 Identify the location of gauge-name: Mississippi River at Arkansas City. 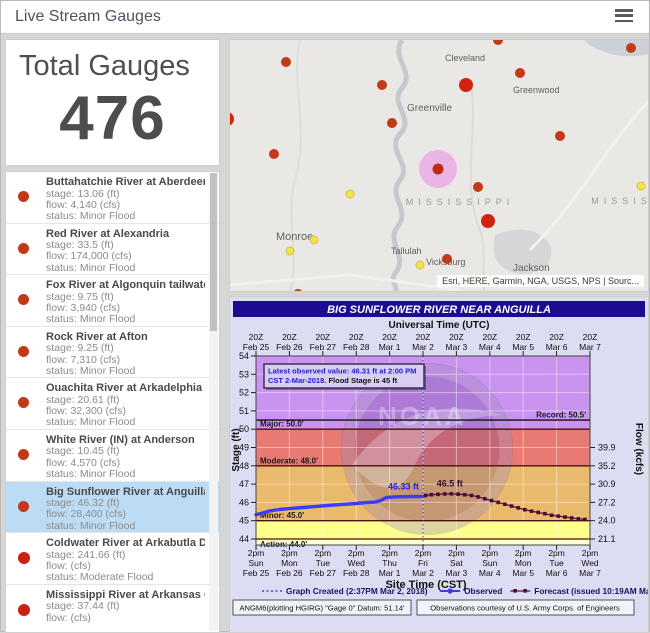
(125, 595).